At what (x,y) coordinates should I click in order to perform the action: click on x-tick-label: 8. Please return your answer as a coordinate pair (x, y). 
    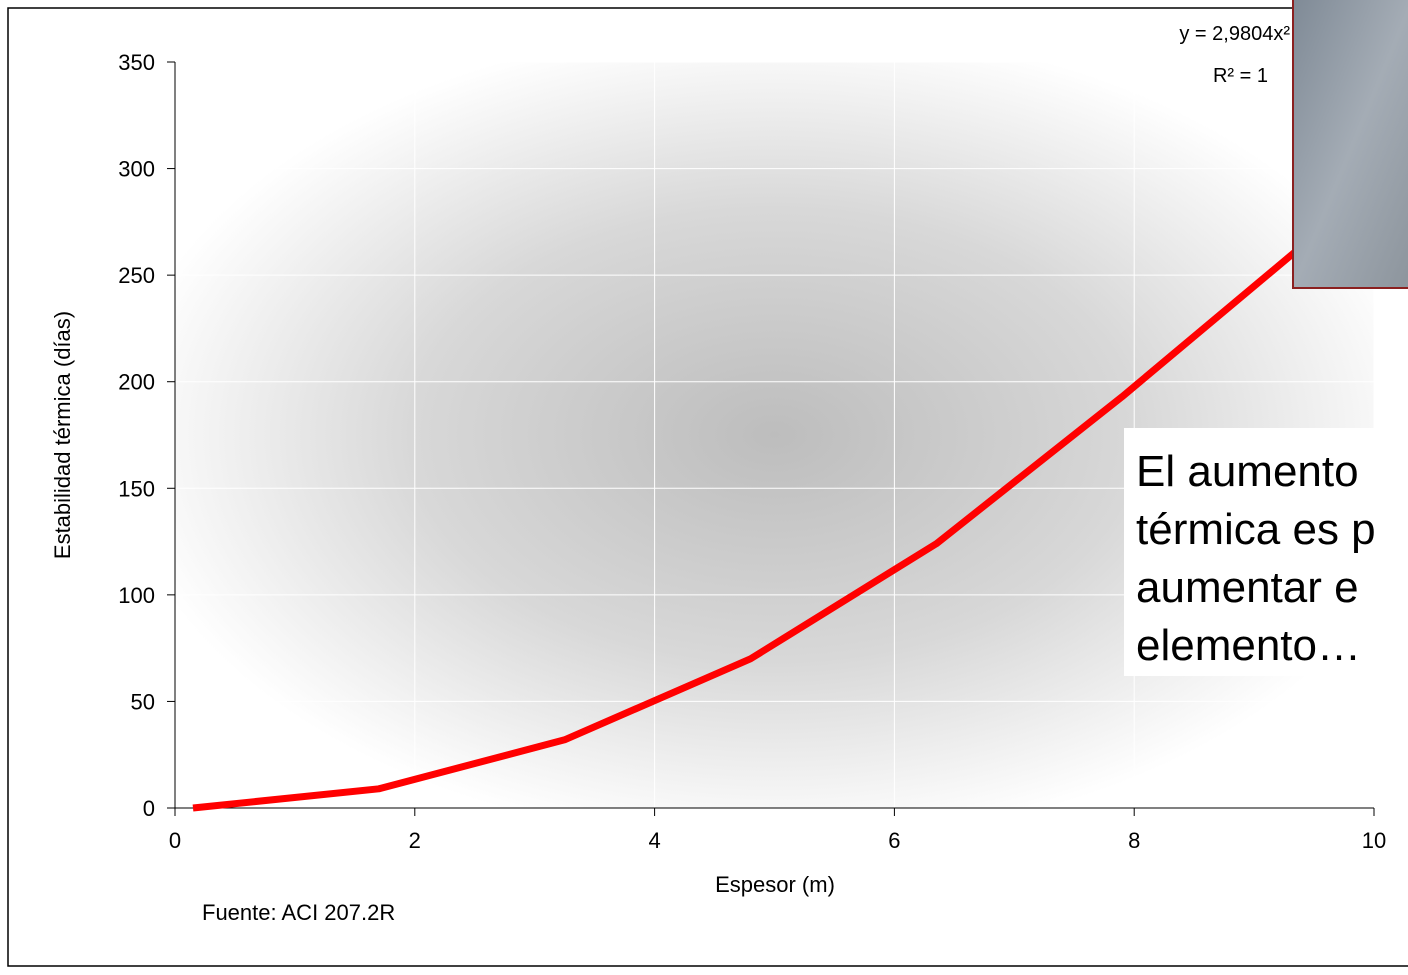
    Looking at the image, I should click on (1134, 840).